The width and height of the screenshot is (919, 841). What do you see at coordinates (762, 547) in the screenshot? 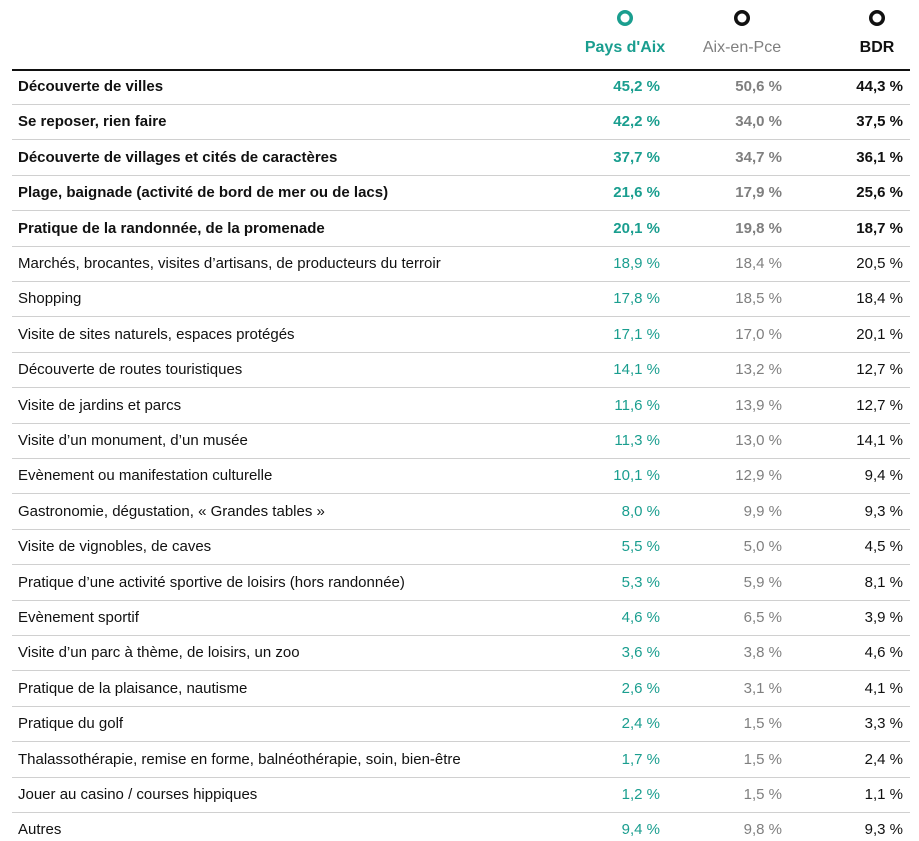
I see `cell-value: 5,0 %` at bounding box center [762, 547].